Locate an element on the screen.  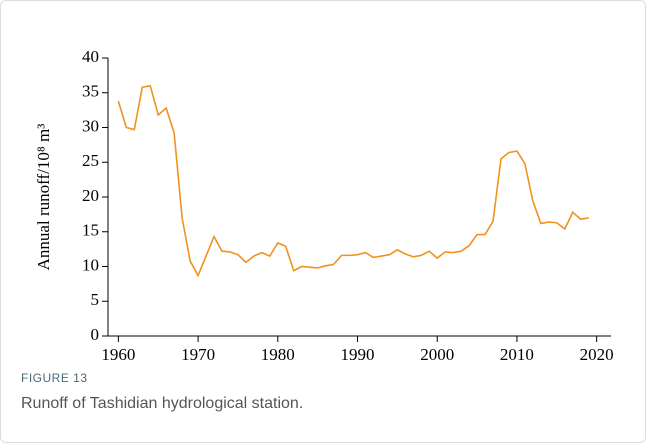
figure-label: FIGURE 13 is located at coordinates (54, 378).